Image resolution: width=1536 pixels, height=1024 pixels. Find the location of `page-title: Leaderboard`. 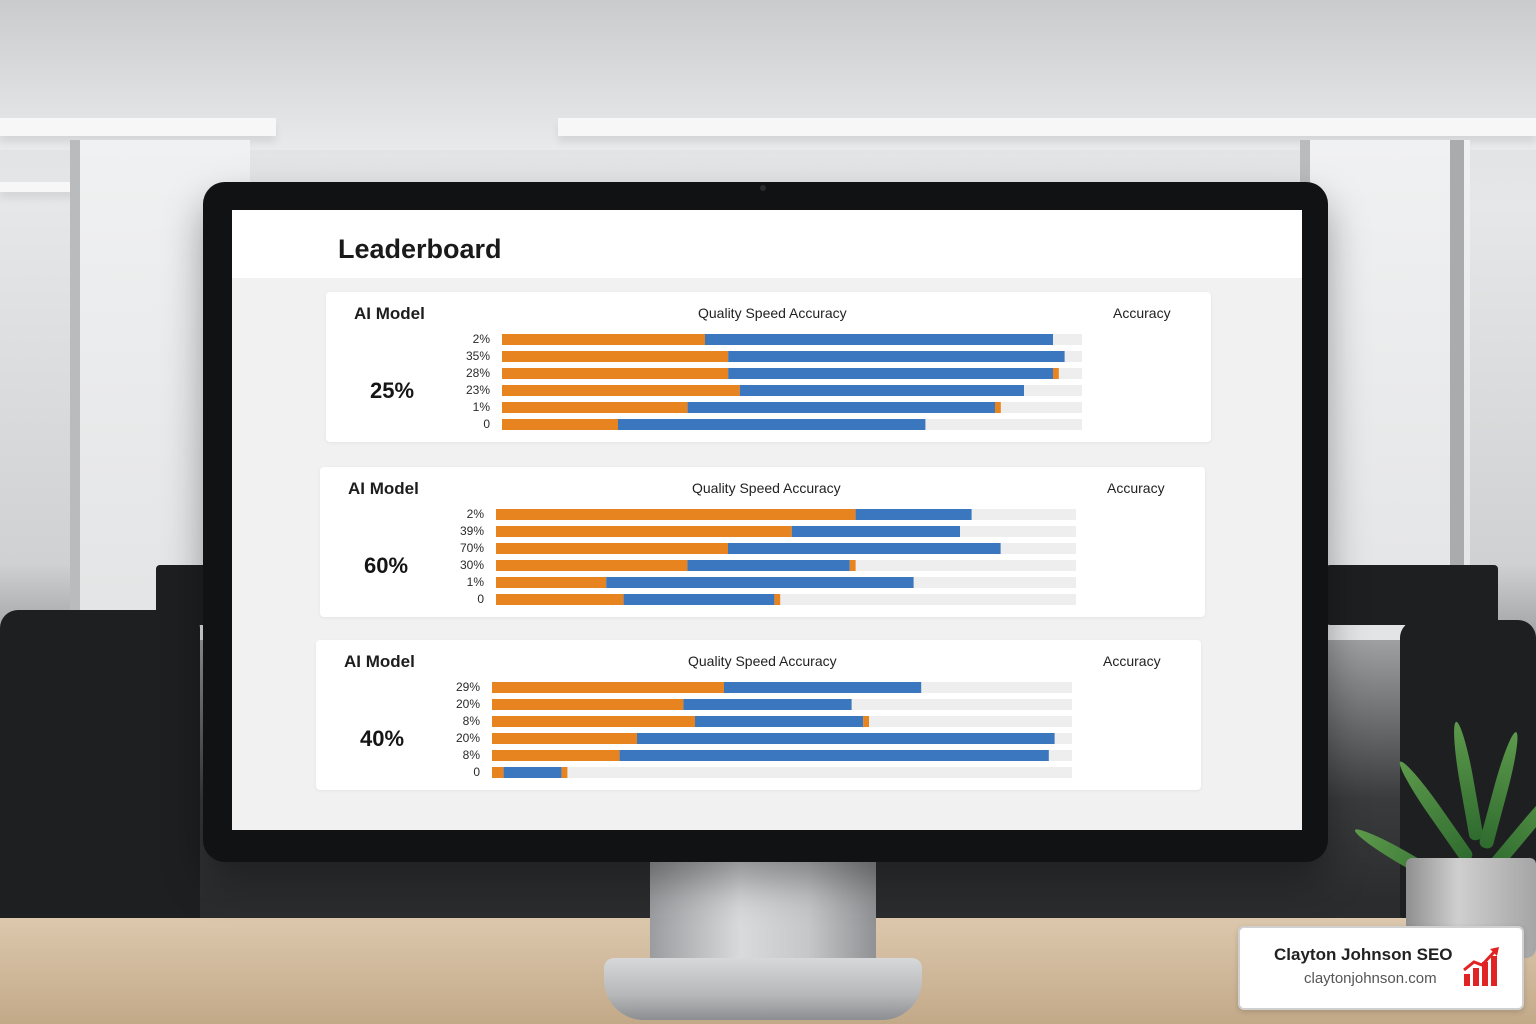

page-title: Leaderboard is located at coordinates (420, 249).